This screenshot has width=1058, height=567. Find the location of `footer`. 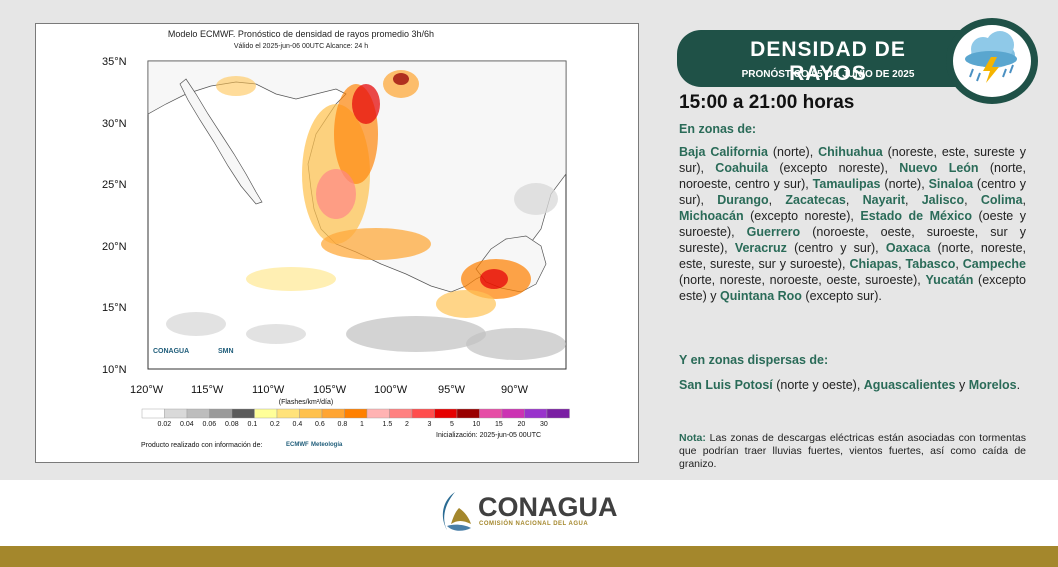

footer is located at coordinates (529, 513).